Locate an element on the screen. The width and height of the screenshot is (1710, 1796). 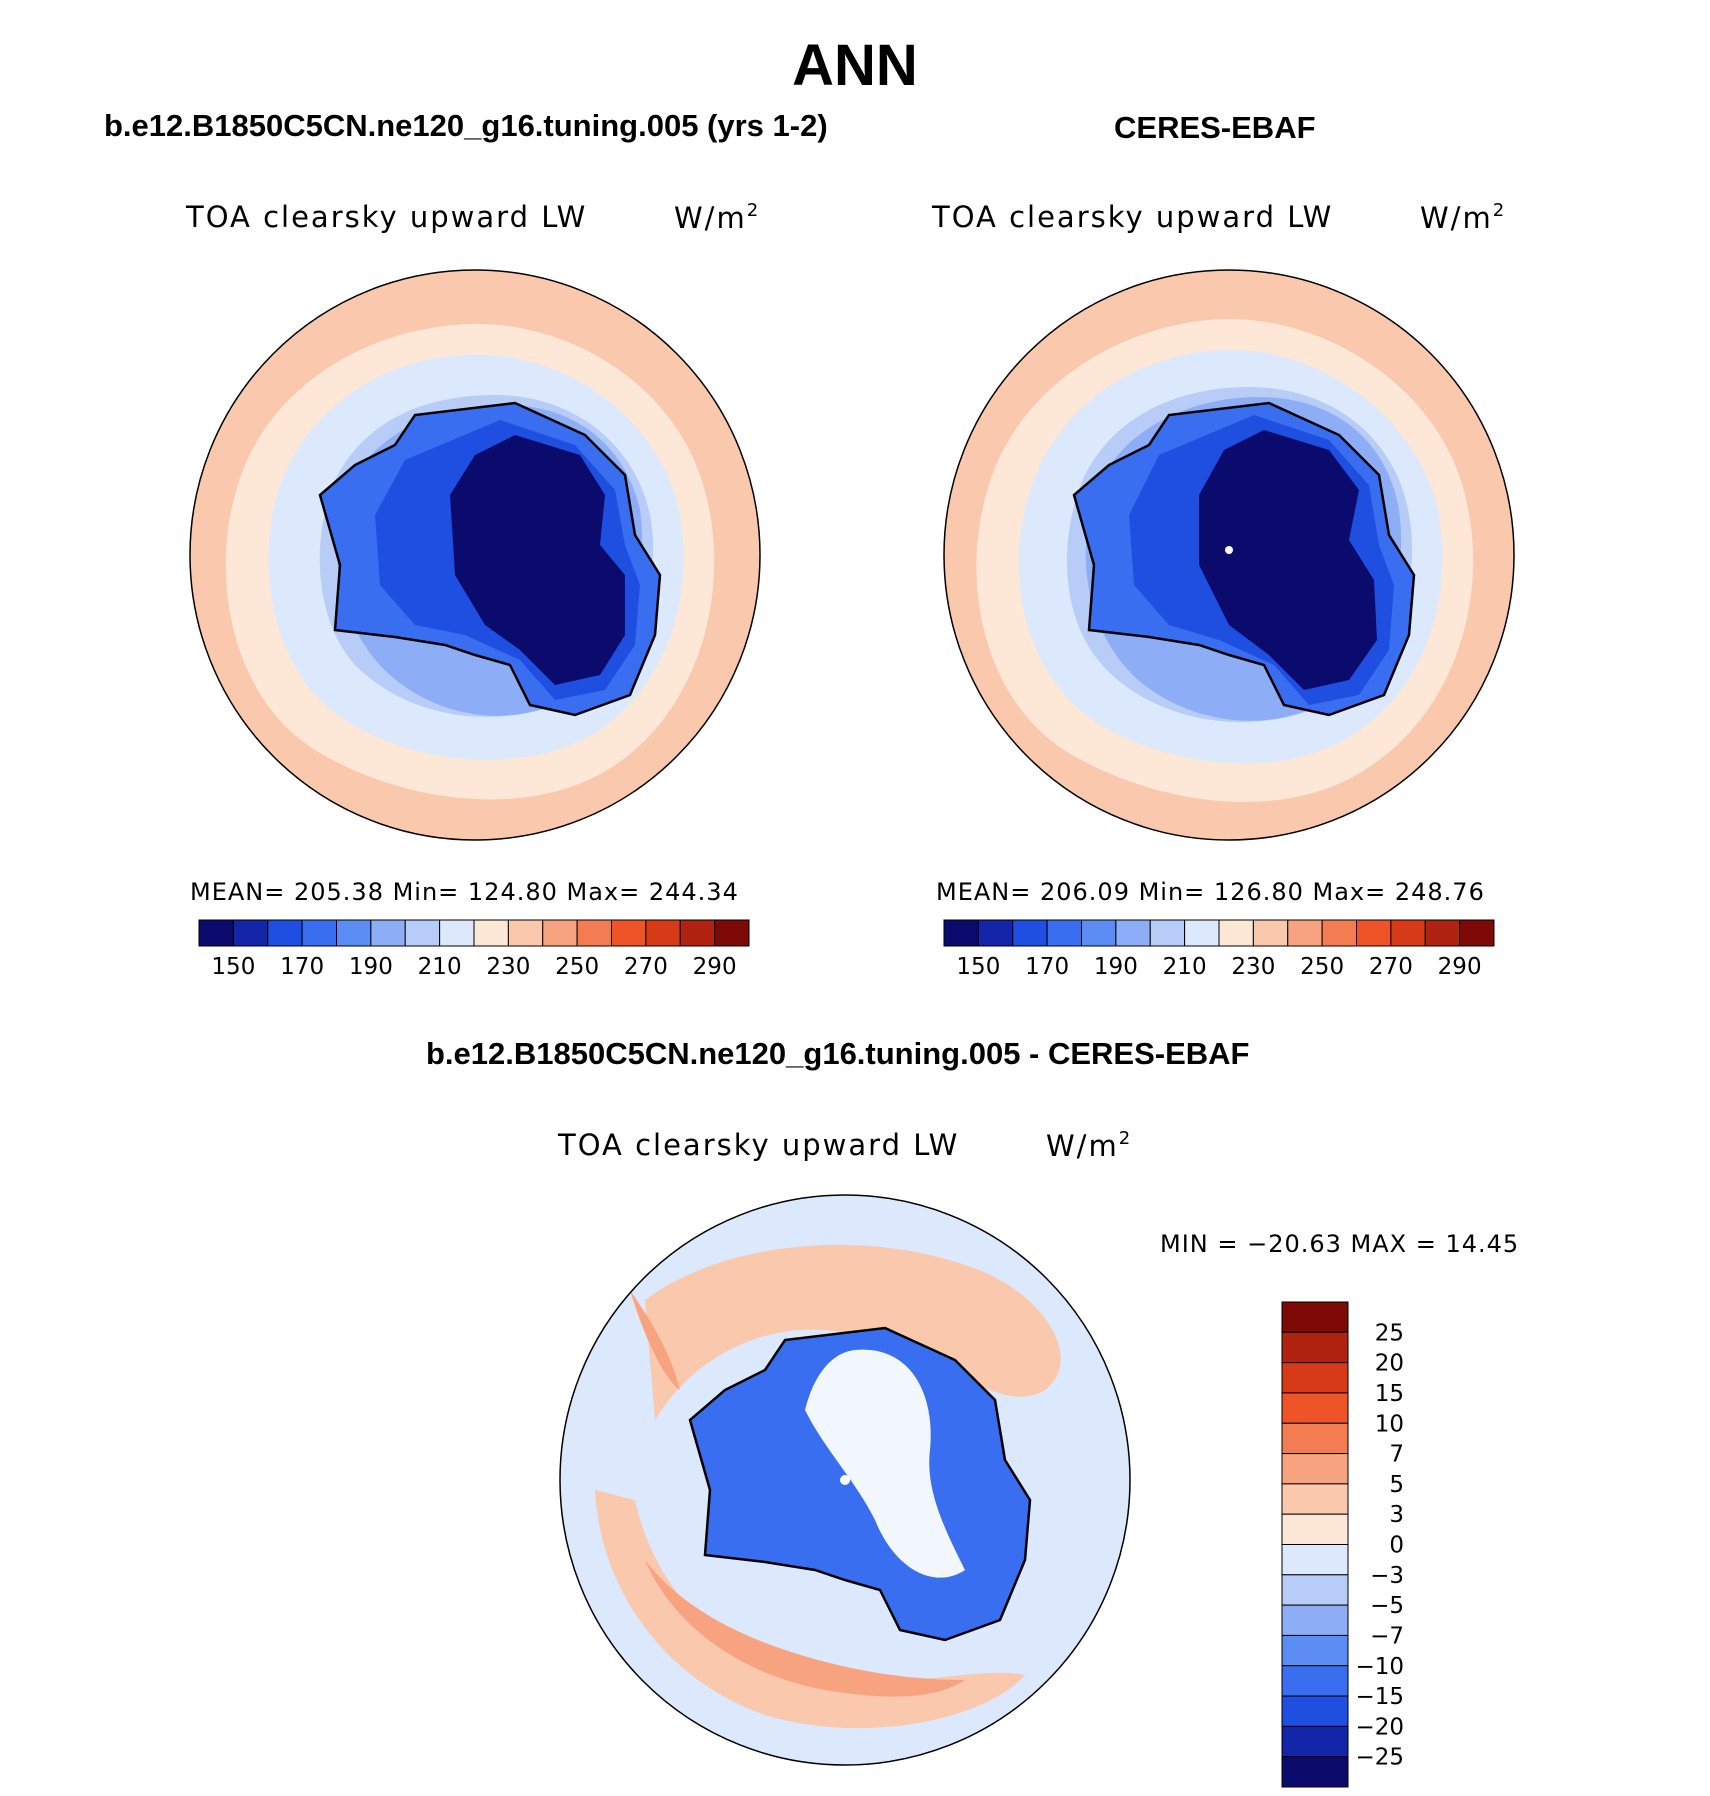
diff-colorbar-tick-label: −5 is located at coordinates (1387, 1606).